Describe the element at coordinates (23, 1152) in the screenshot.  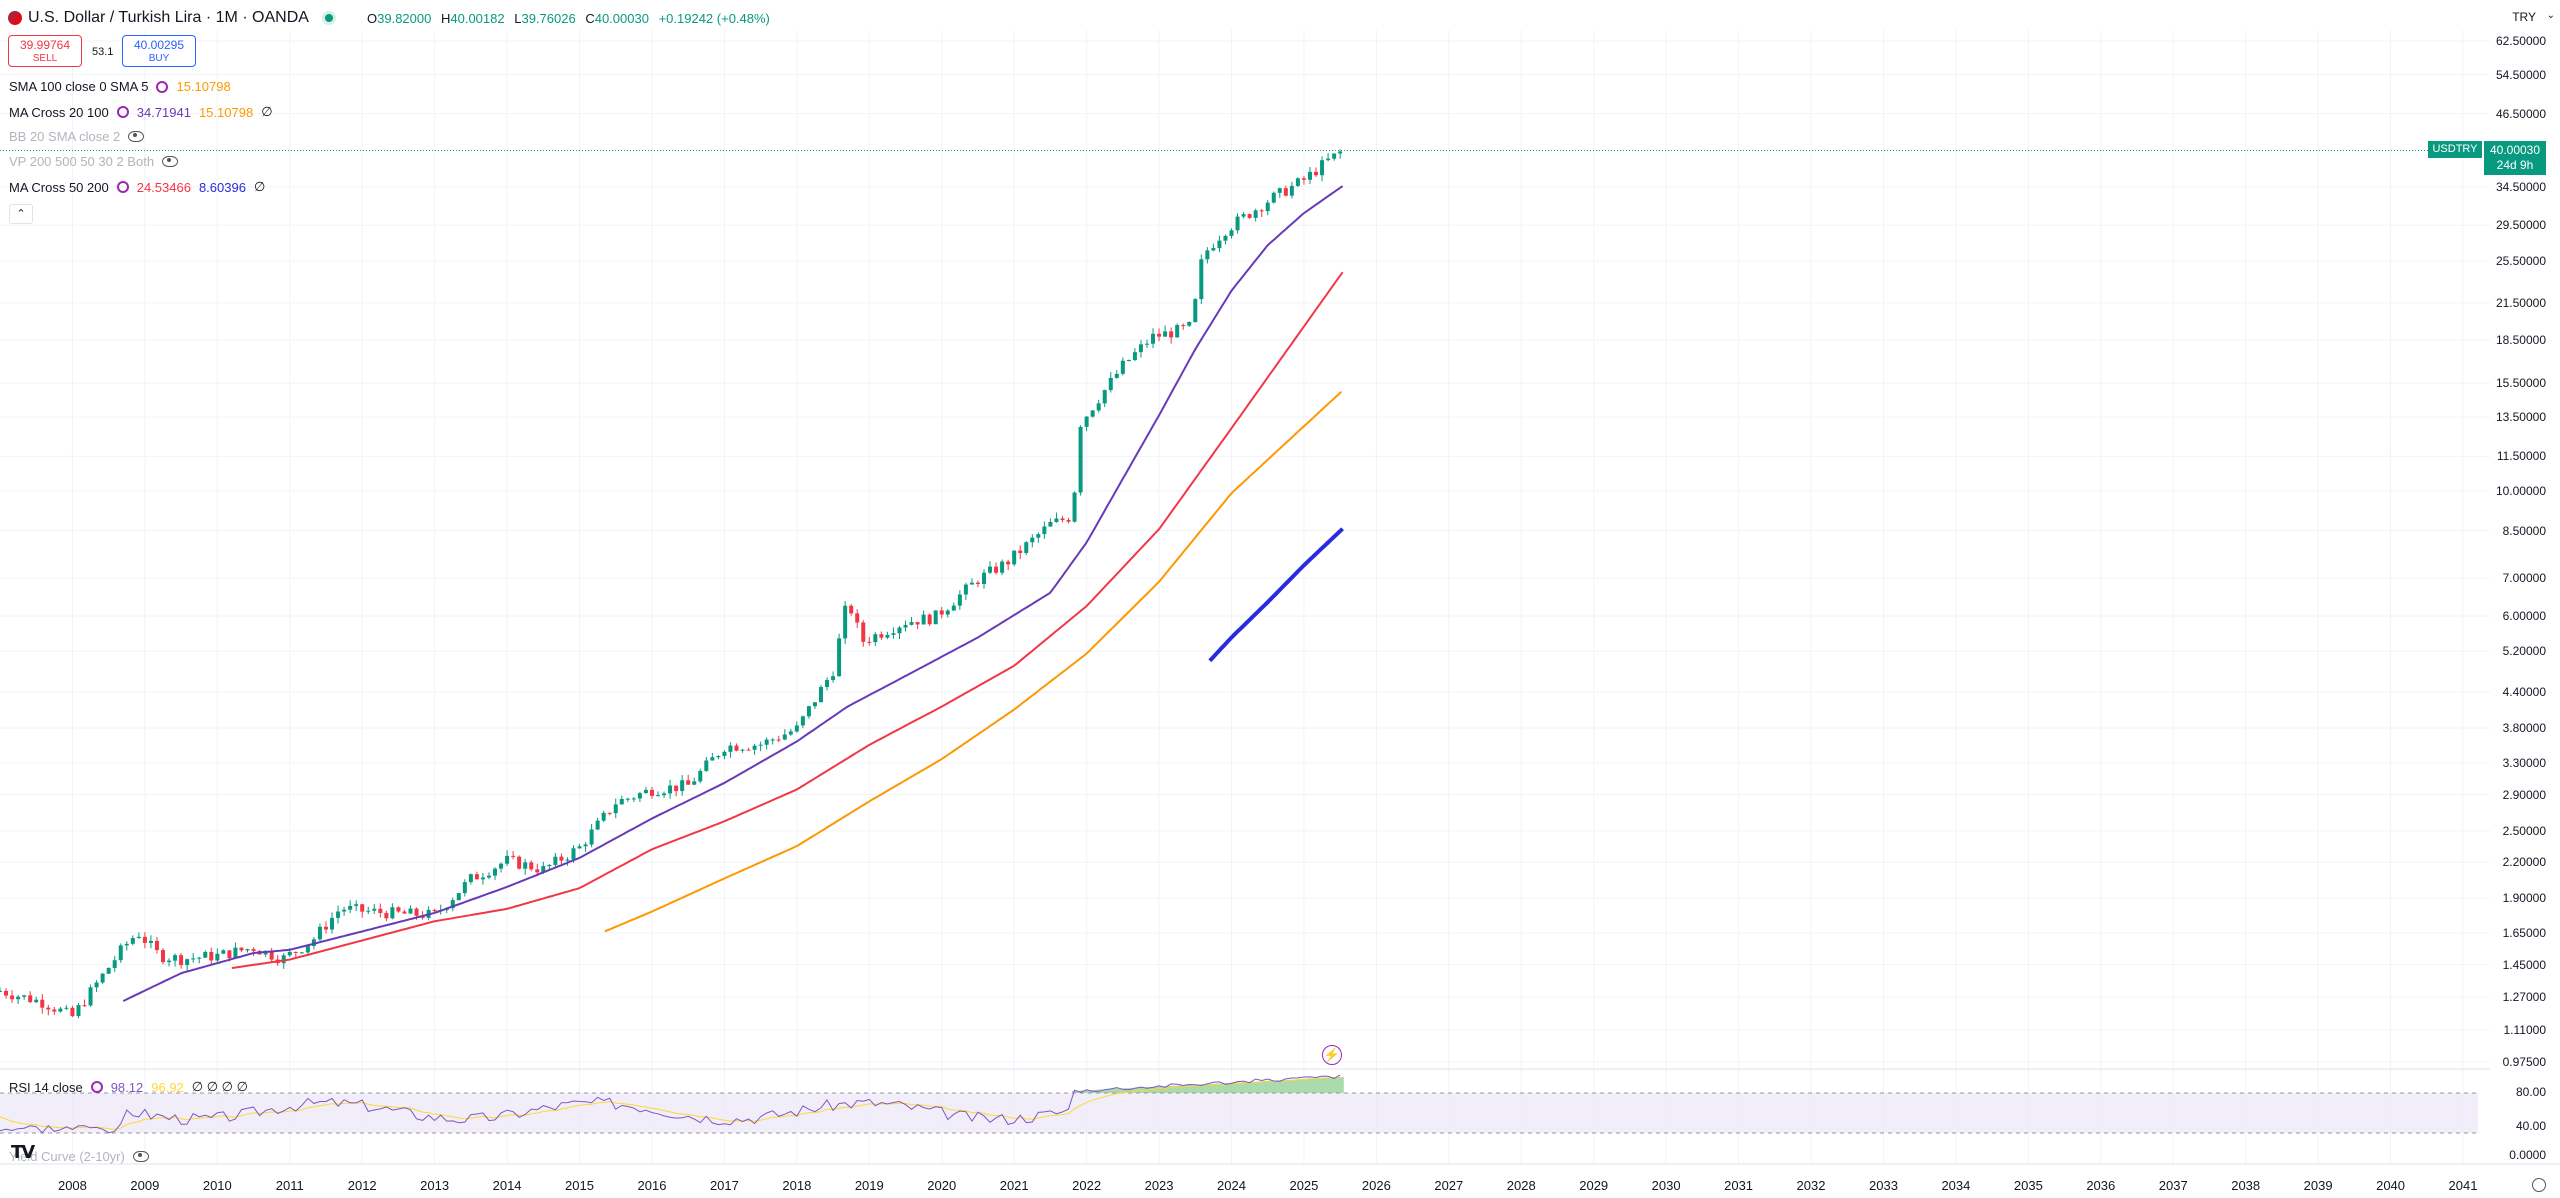
I see `tradingview-logo-icon: TV` at that location.